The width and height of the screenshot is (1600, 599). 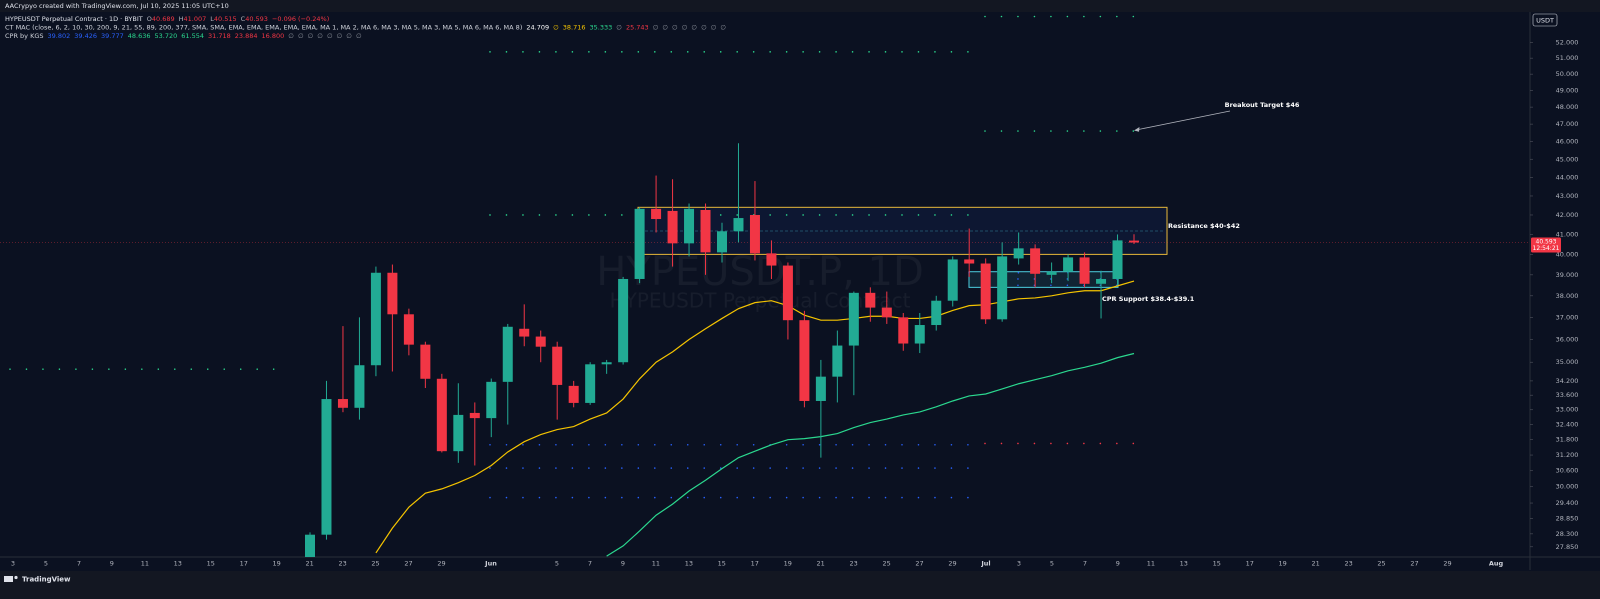 I want to click on annotation-arrow, so click(x=1183, y=120).